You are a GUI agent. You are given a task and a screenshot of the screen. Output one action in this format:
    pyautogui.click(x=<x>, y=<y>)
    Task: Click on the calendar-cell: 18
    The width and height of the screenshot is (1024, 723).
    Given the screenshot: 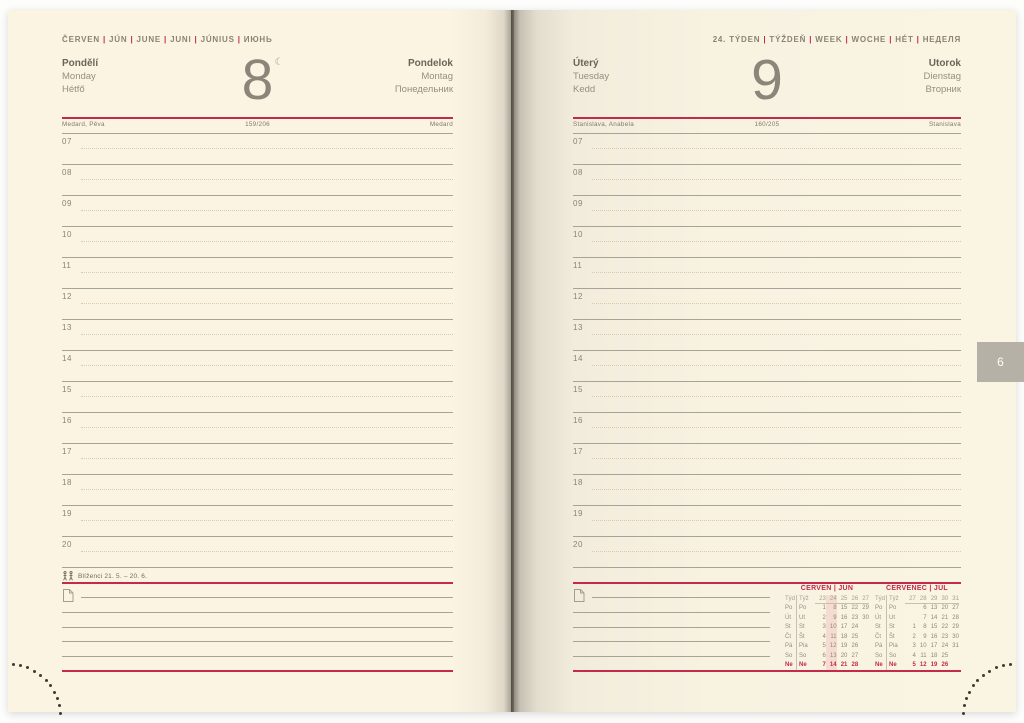 What is the action you would take?
    pyautogui.click(x=934, y=655)
    